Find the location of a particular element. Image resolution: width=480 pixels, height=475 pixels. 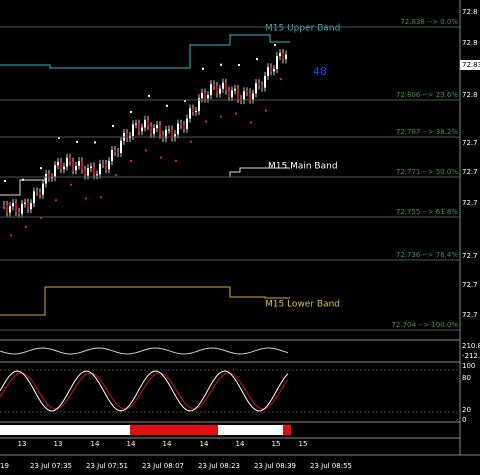

stoch-signal is located at coordinates (144, 391).